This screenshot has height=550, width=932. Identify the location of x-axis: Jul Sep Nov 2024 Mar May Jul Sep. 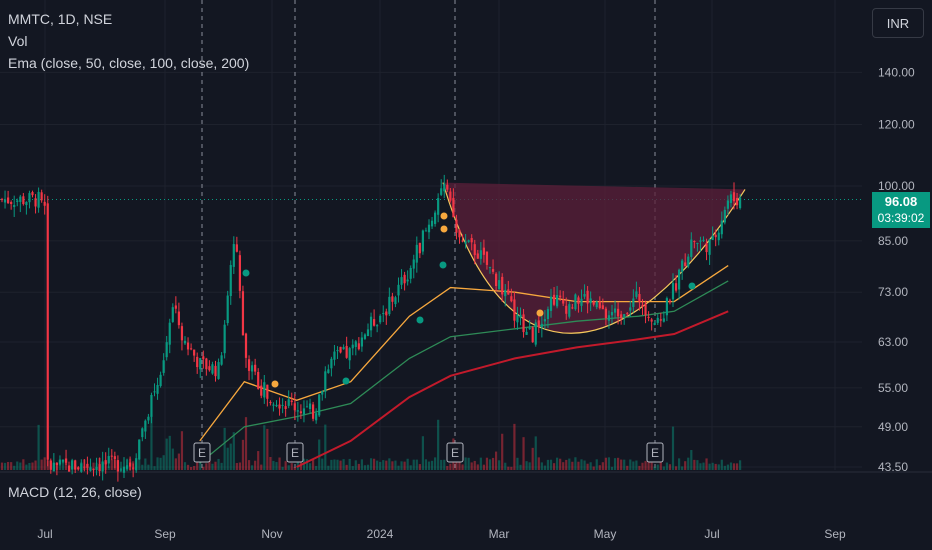
(441, 534).